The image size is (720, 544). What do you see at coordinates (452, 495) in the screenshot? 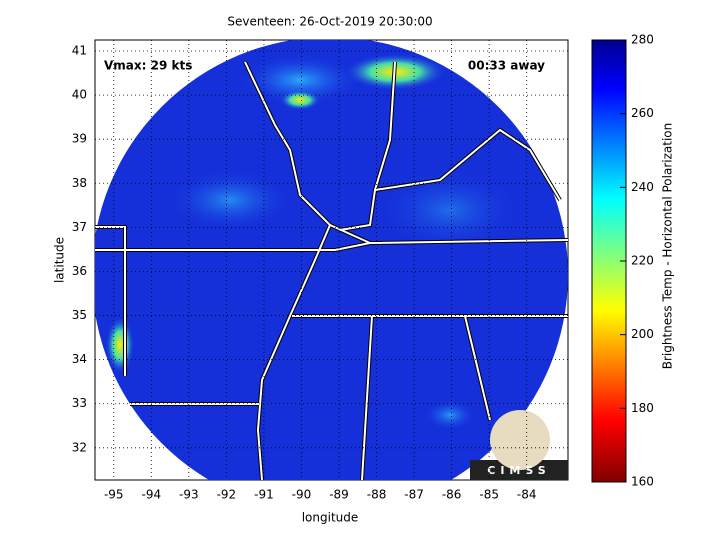
I see `x-tick-label: -86` at bounding box center [452, 495].